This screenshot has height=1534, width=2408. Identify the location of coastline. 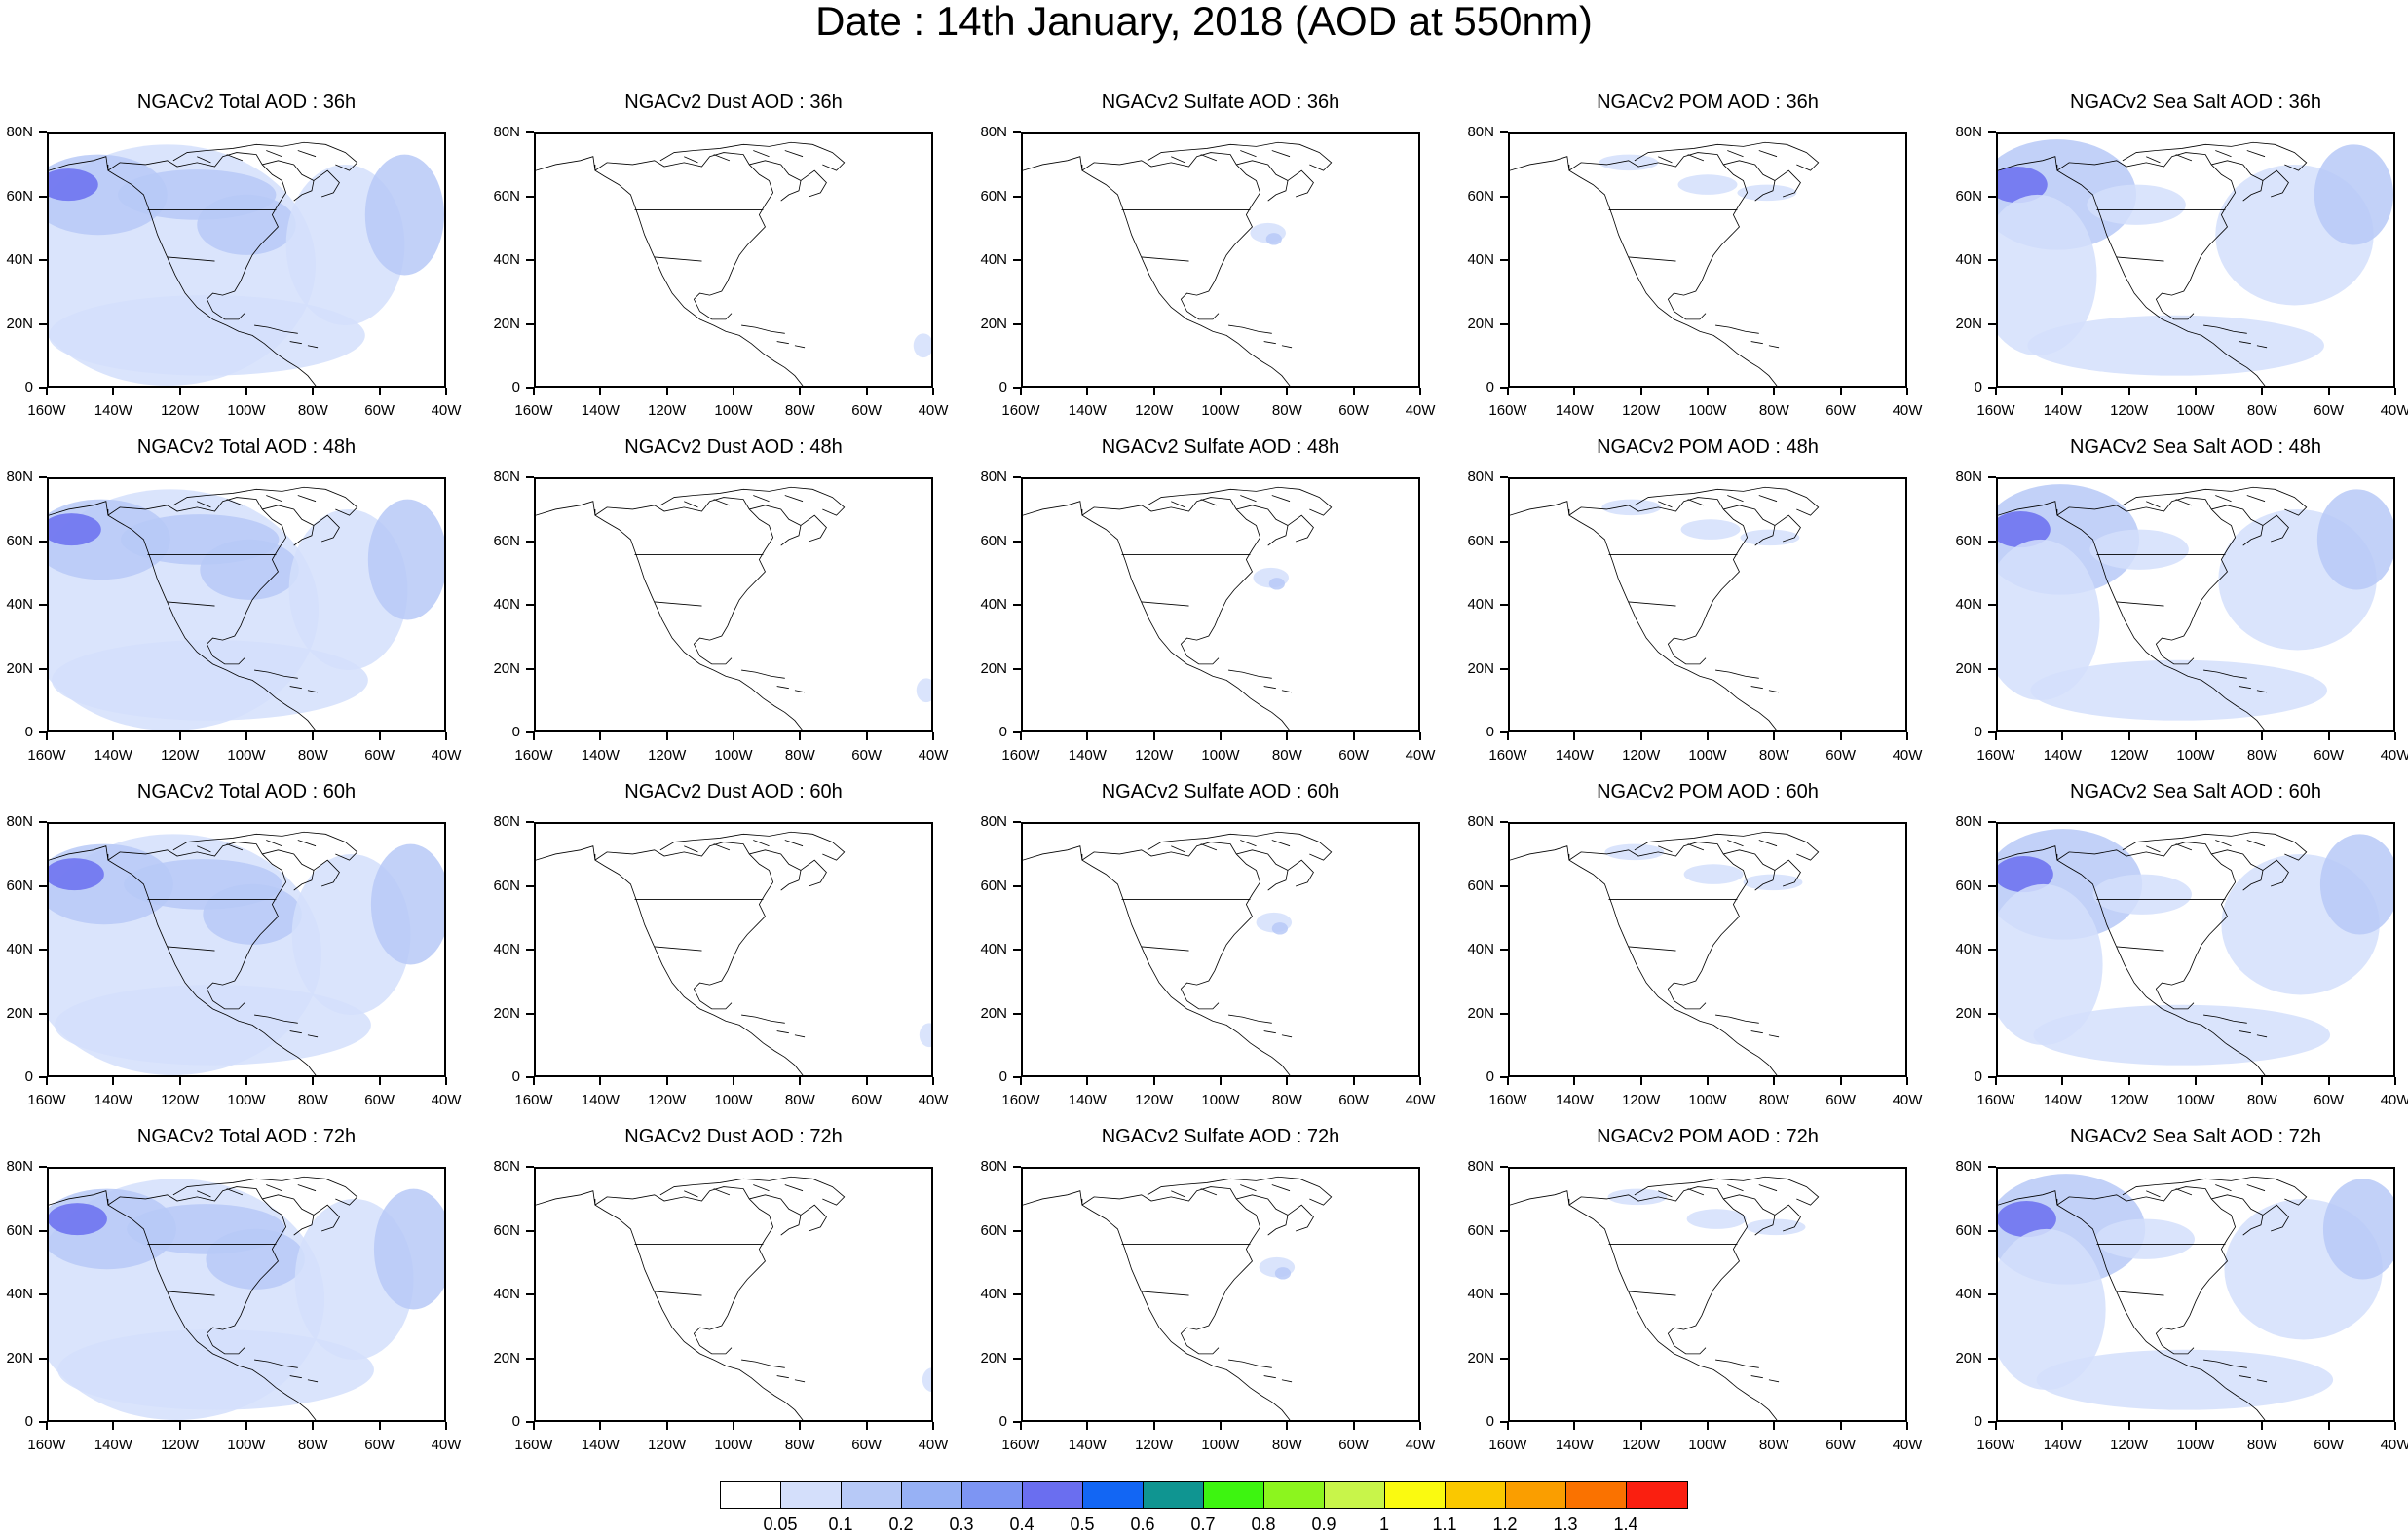
(2153, 608).